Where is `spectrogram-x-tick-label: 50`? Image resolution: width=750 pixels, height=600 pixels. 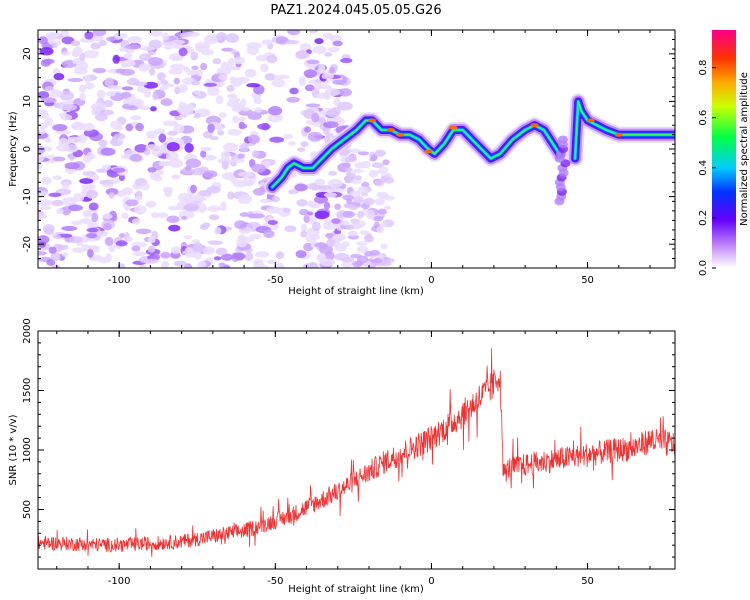 spectrogram-x-tick-label: 50 is located at coordinates (587, 280).